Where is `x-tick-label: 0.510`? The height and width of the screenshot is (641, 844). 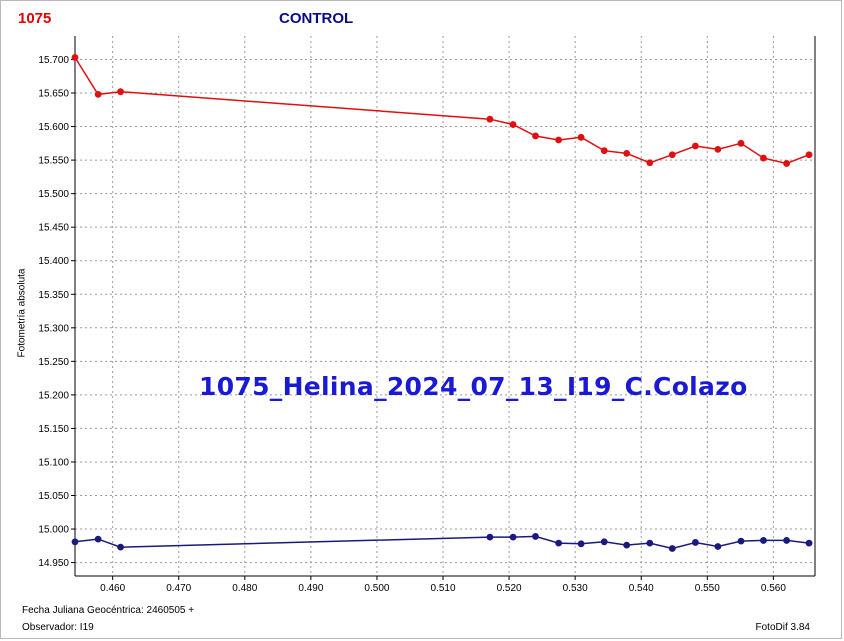 x-tick-label: 0.510 is located at coordinates (443, 588).